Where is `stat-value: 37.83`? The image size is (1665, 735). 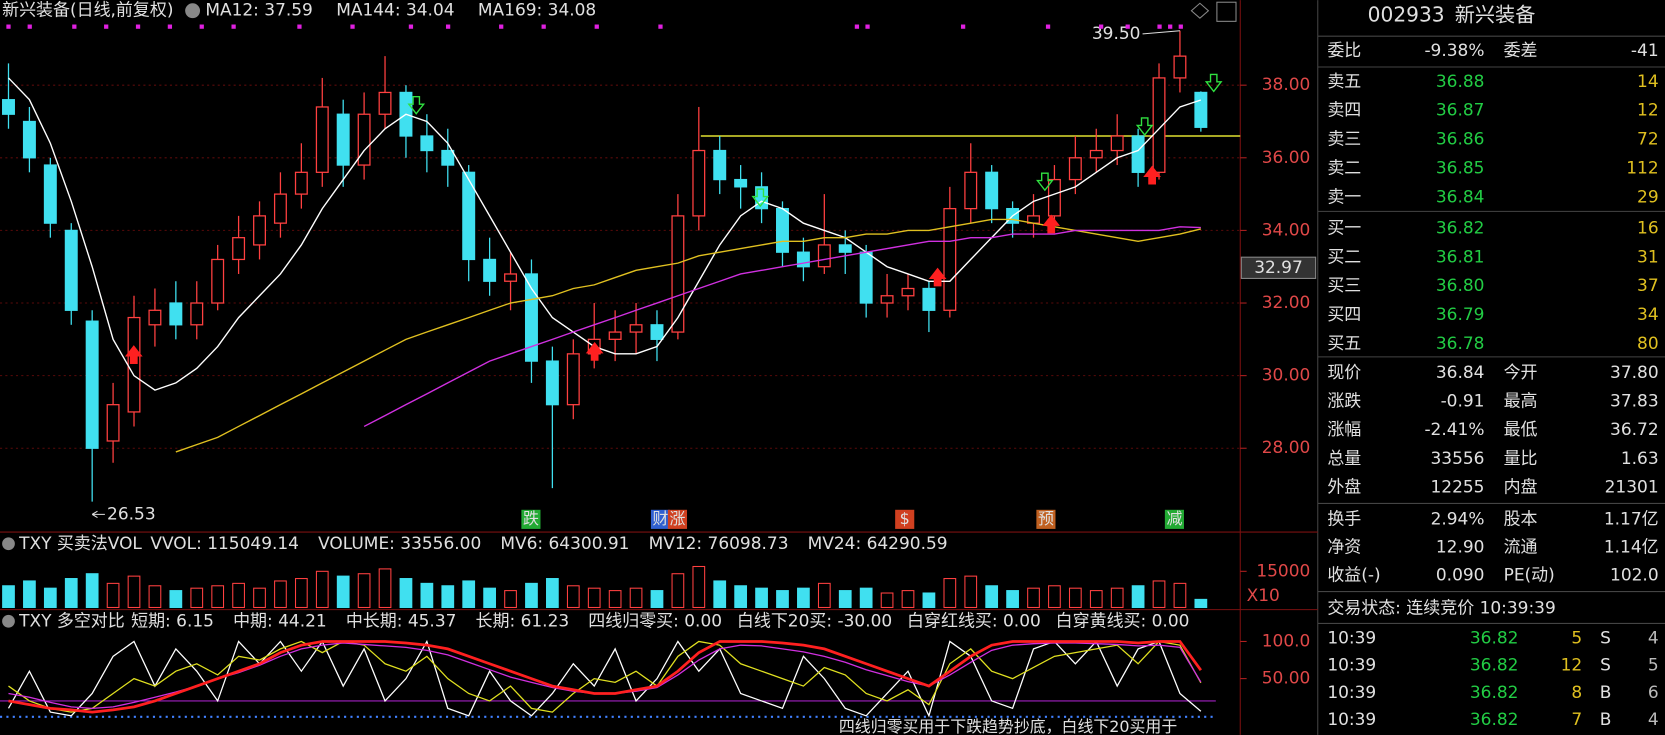
stat-value: 37.83 is located at coordinates (1634, 401).